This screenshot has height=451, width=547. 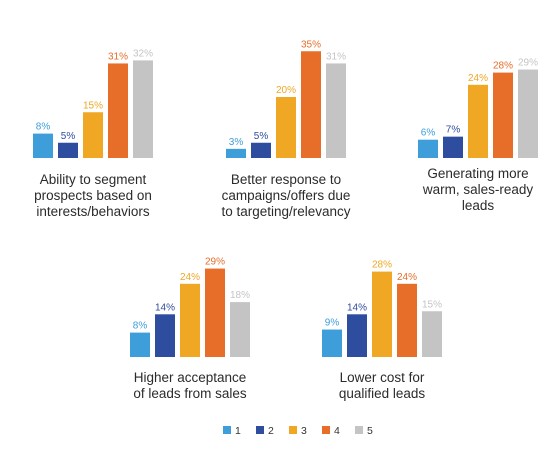 What do you see at coordinates (240, 295) in the screenshot?
I see `value-label-4-5: 18%` at bounding box center [240, 295].